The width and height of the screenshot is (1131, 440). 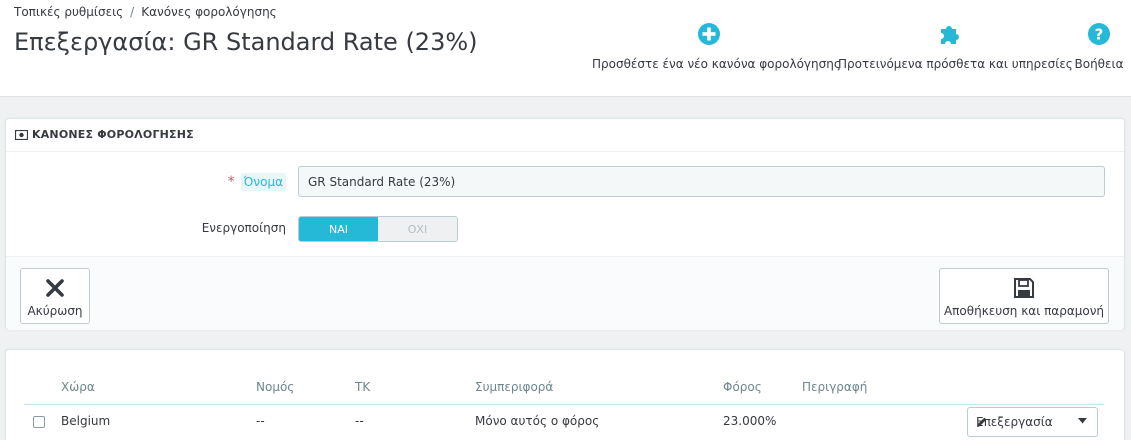 I want to click on cell-country: Belgium, so click(x=86, y=421).